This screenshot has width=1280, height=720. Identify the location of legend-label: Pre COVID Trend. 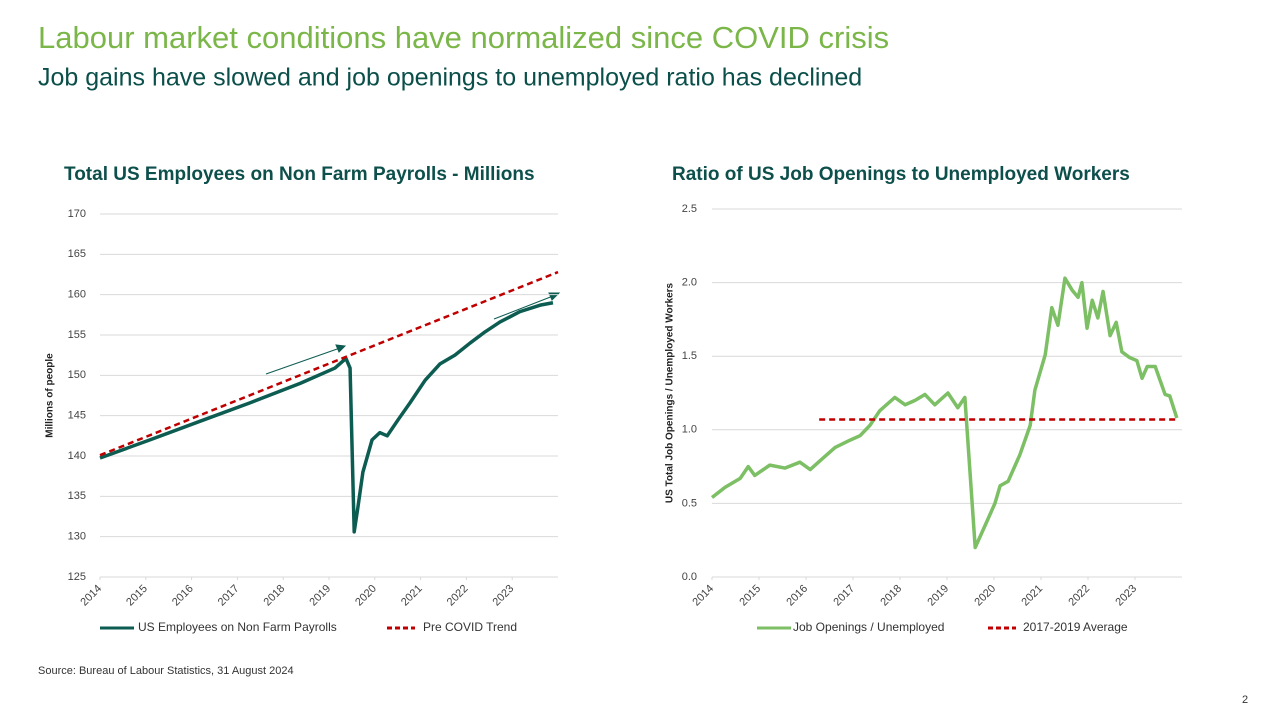
(470, 627).